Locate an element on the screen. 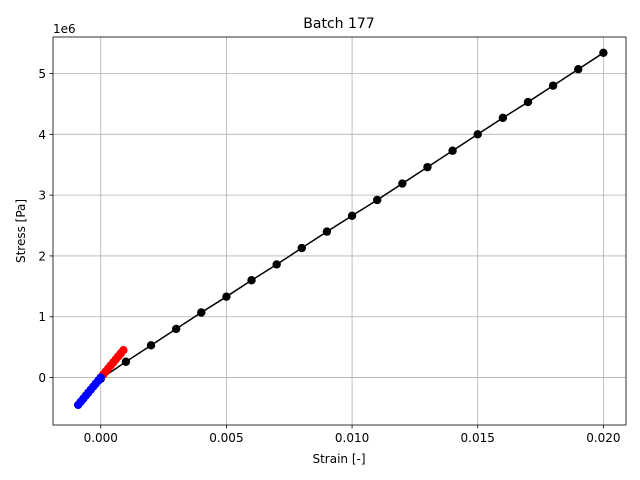 The width and height of the screenshot is (640, 480). x-tick-label: 0.015 is located at coordinates (478, 438).